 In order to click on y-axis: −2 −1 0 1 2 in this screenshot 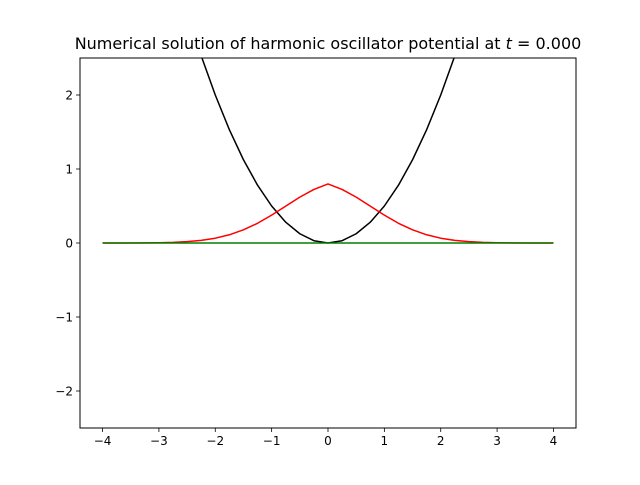, I will do `click(67, 244)`.